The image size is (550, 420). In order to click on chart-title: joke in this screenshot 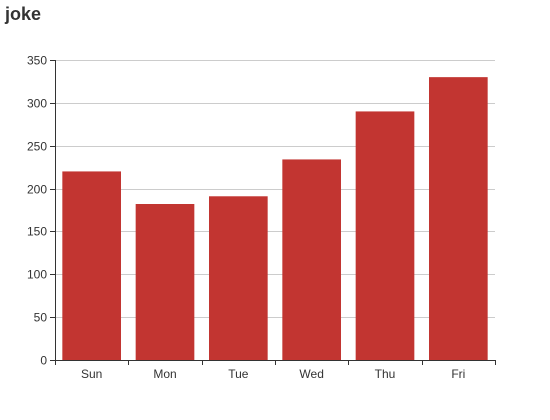, I will do `click(23, 14)`.